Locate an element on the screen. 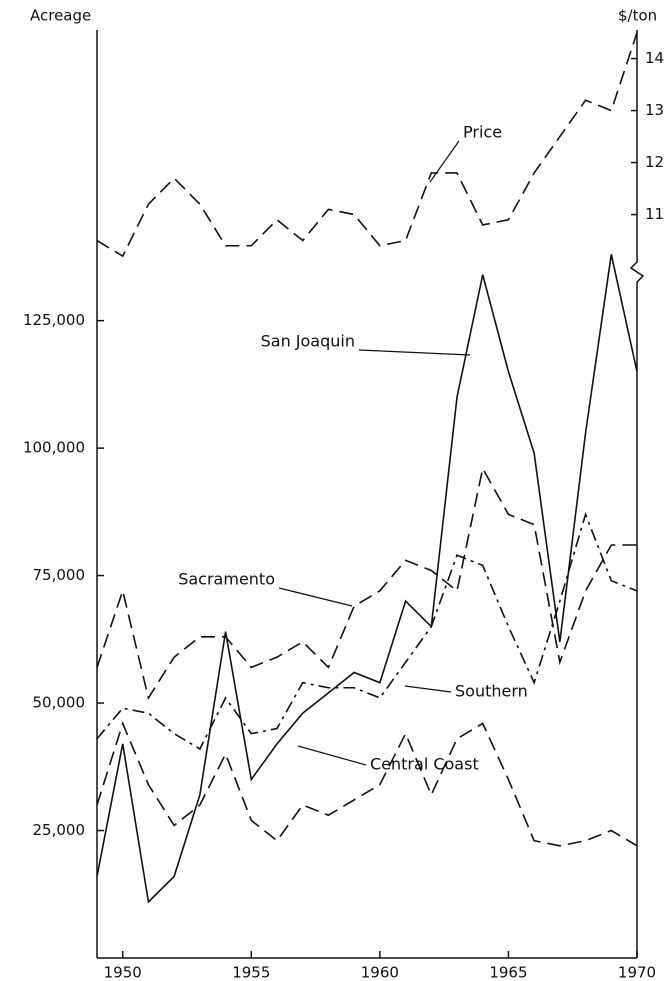  y-tick-label: 25,000 is located at coordinates (59, 830).